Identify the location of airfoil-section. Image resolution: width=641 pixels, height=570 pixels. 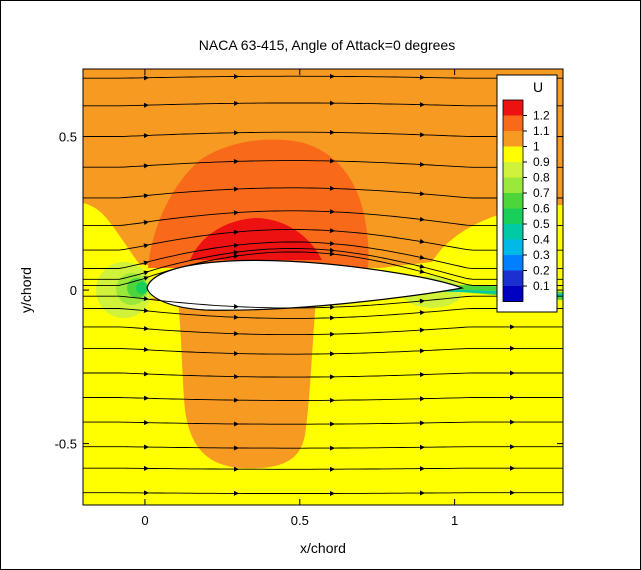
(305, 285).